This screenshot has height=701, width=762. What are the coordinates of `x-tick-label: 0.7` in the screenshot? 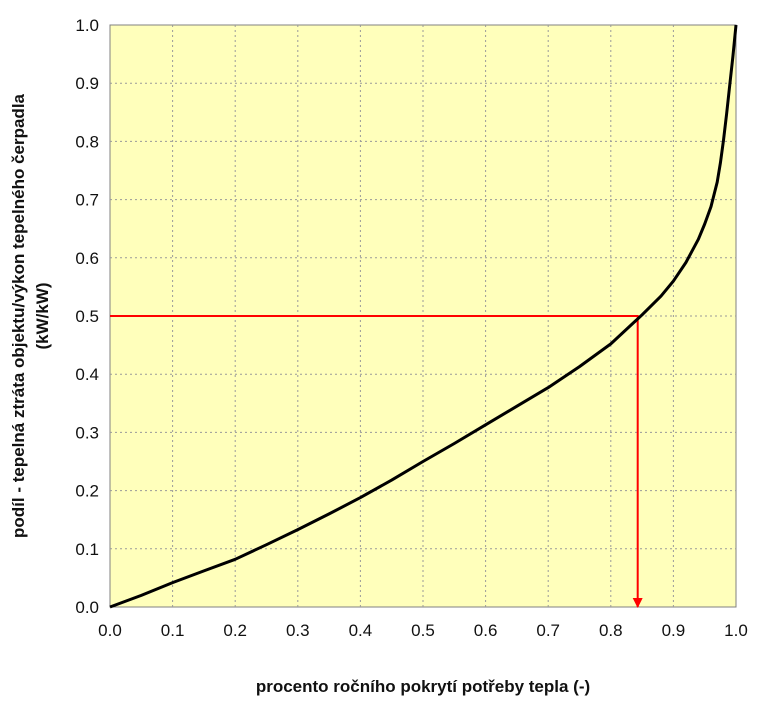 It's located at (548, 630).